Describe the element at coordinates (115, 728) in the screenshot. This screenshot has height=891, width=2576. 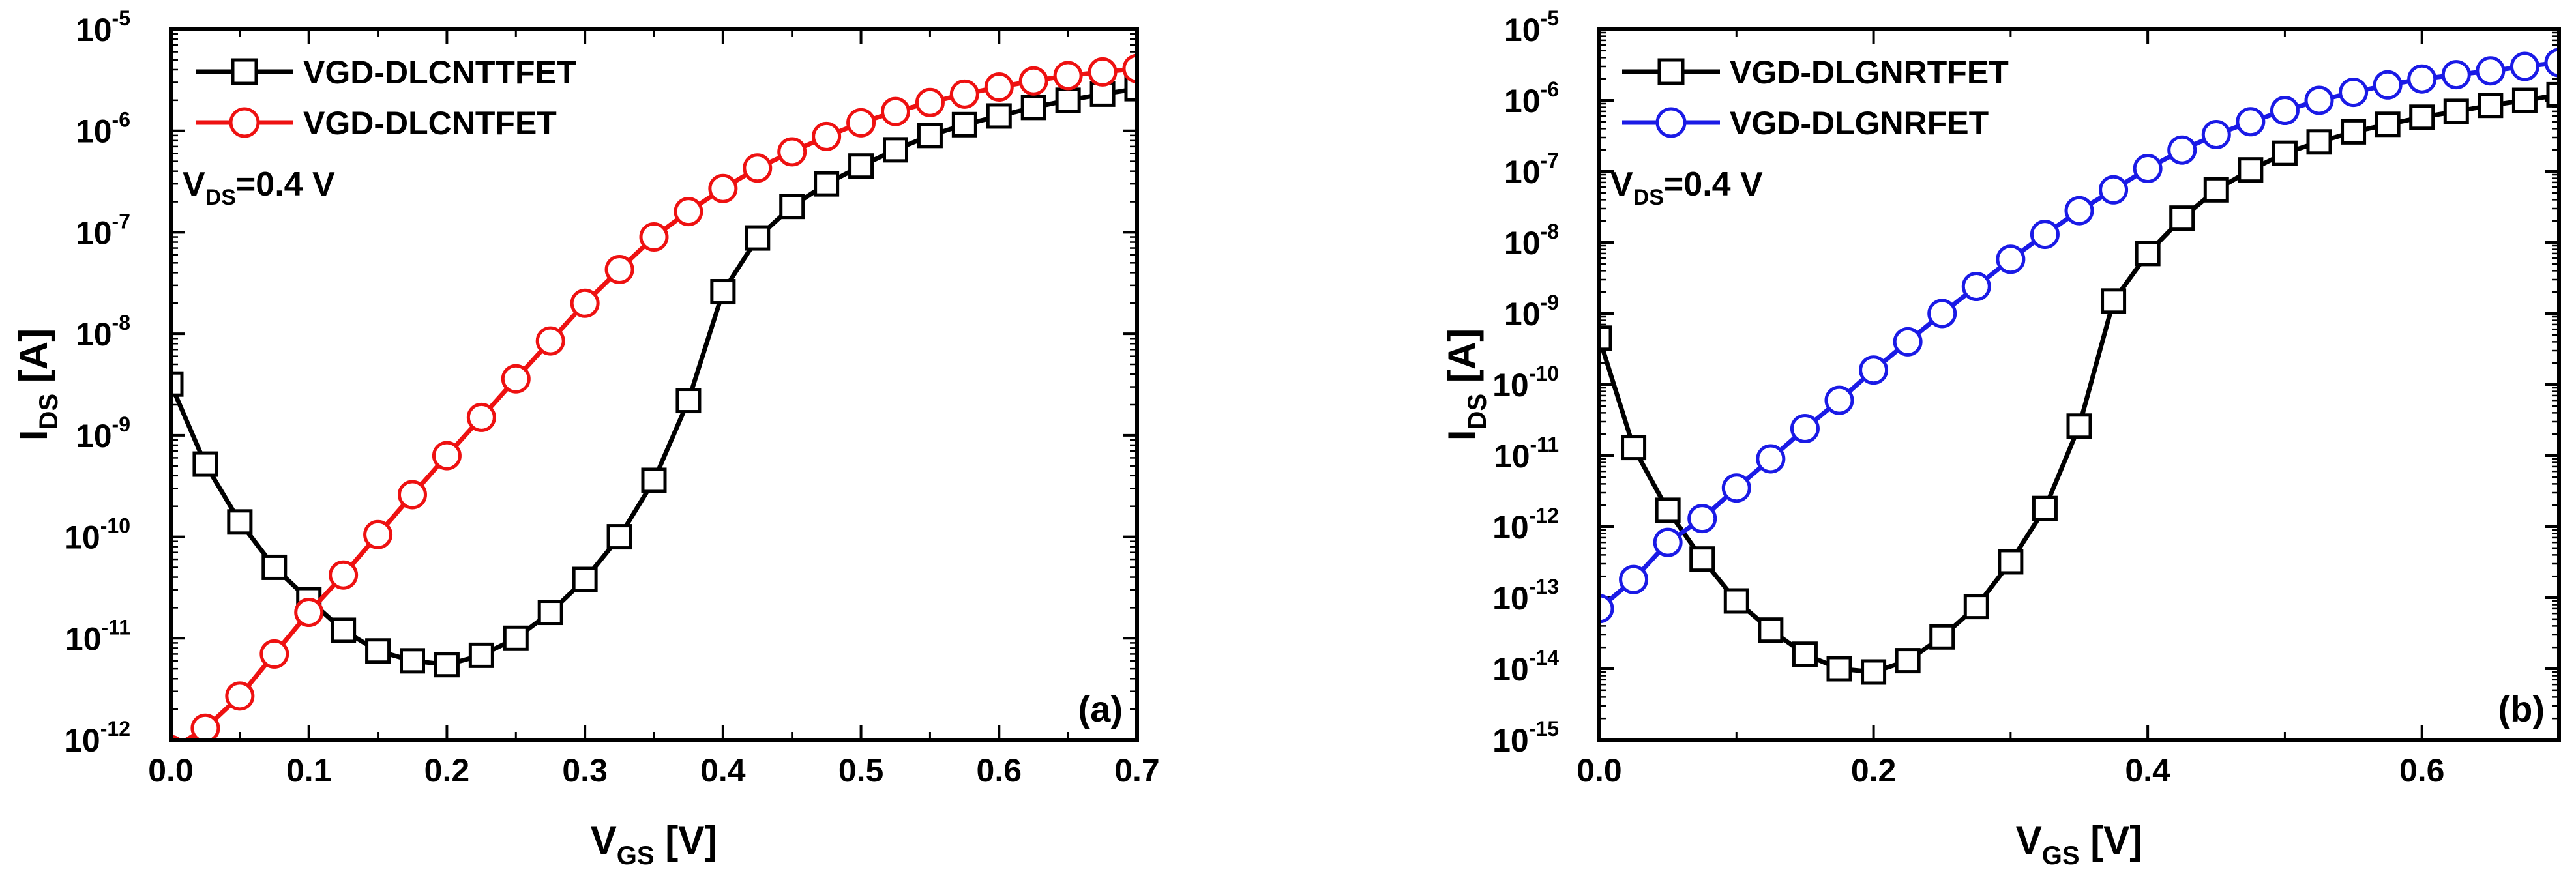
I see `y-tick-exponent: -12` at that location.